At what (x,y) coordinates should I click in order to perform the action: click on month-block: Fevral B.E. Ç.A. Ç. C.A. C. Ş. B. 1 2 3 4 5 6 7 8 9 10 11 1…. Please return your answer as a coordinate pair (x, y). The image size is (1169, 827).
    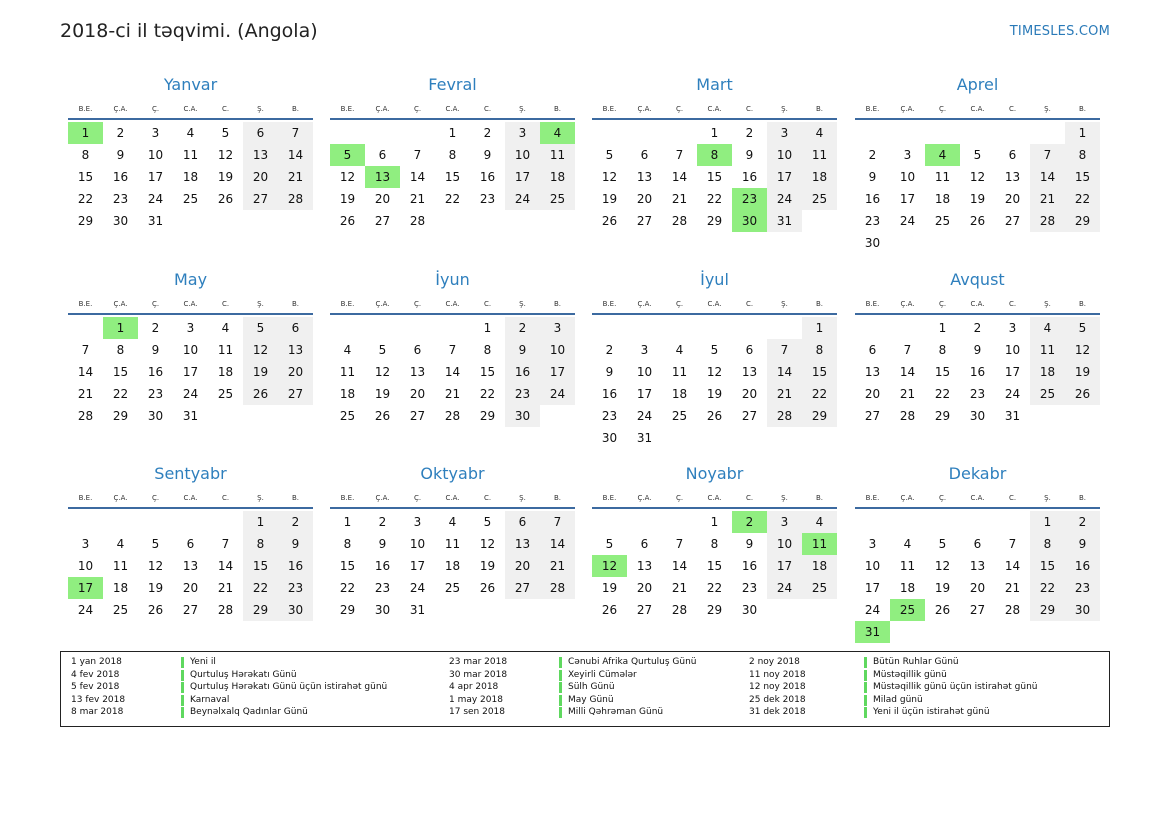
    Looking at the image, I should click on (452, 153).